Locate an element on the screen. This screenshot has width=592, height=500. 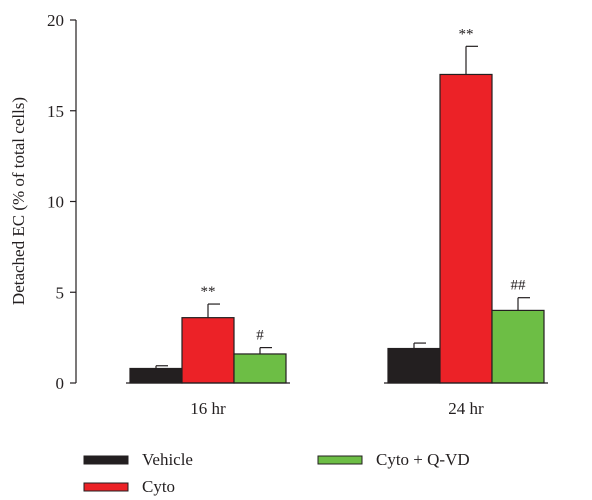
legend-label-0: Vehicle is located at coordinates (167, 459).